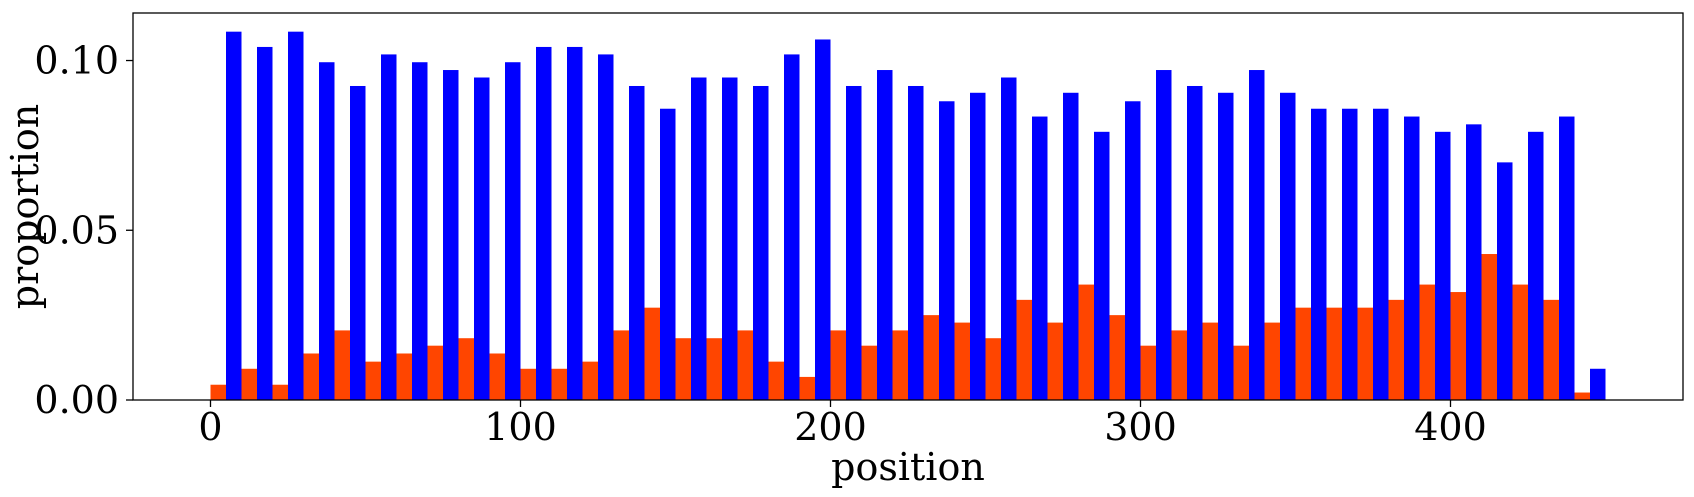 Image resolution: width=1694 pixels, height=497 pixels. I want to click on x-tick-label: 200, so click(830, 427).